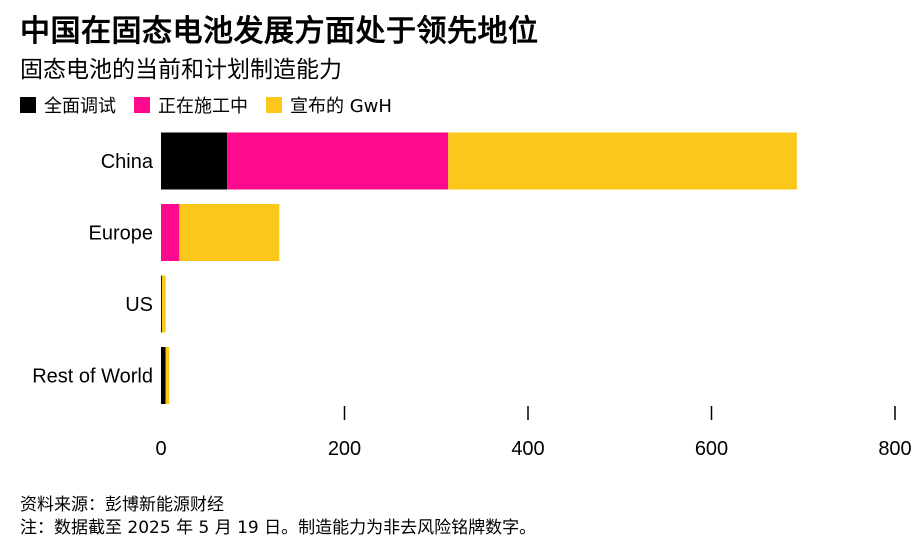 The width and height of the screenshot is (922, 546). Describe the element at coordinates (181, 70) in the screenshot. I see `chart-subtitle: 固态电池的当前和计划制造能力` at that location.